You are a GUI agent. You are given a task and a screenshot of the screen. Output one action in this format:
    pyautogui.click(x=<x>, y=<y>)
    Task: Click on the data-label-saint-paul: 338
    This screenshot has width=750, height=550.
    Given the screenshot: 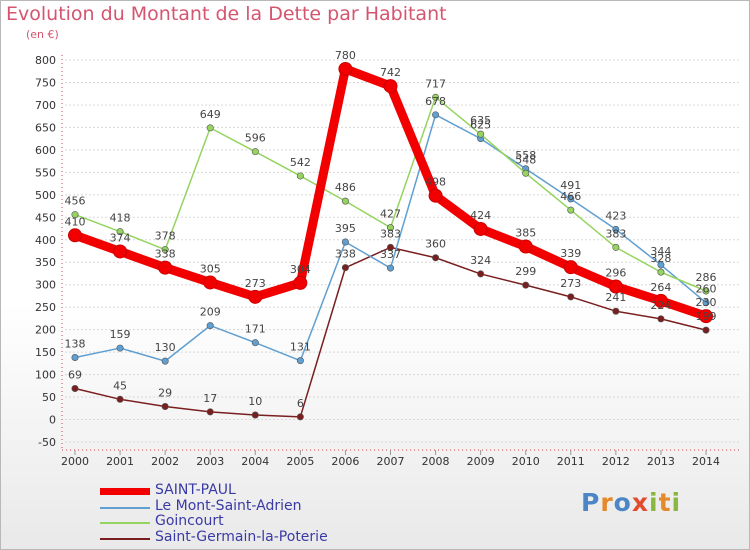 What is the action you would take?
    pyautogui.click(x=165, y=254)
    